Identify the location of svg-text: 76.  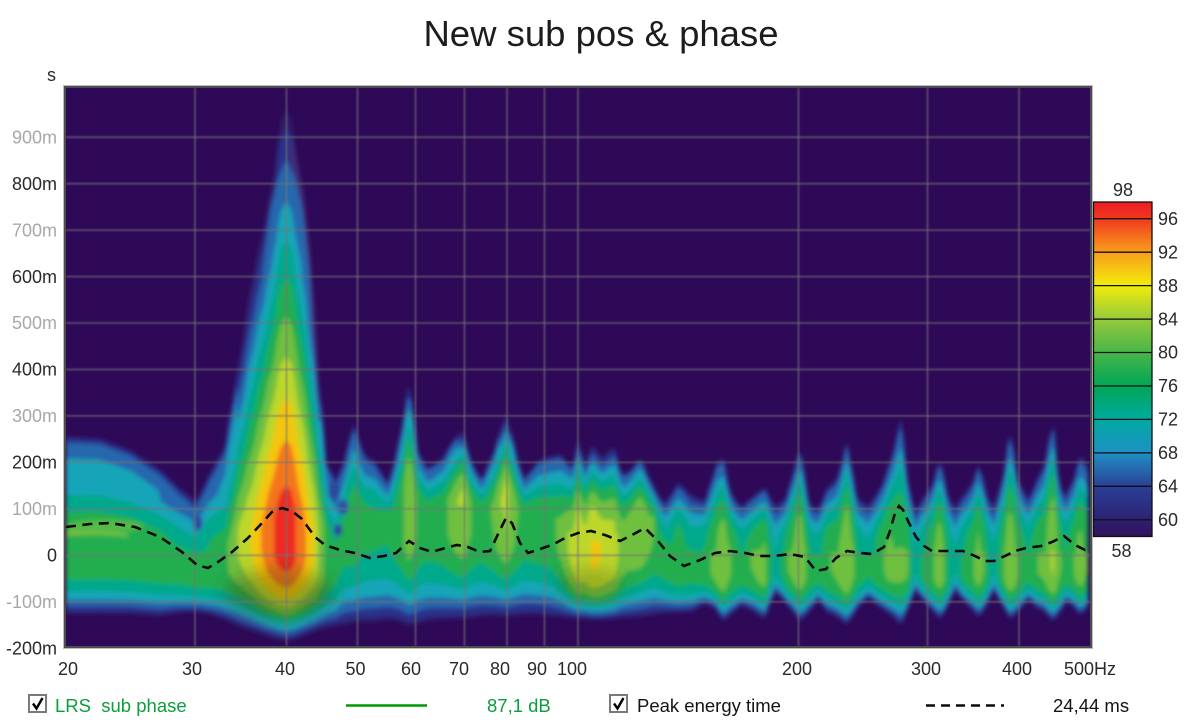
(1168, 386).